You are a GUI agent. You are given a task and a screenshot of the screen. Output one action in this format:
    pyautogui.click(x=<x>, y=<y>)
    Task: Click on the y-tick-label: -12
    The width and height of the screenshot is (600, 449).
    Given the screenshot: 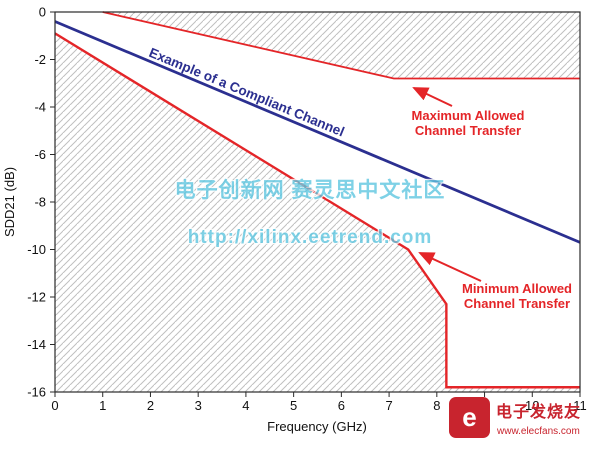 What is the action you would take?
    pyautogui.click(x=36, y=297)
    